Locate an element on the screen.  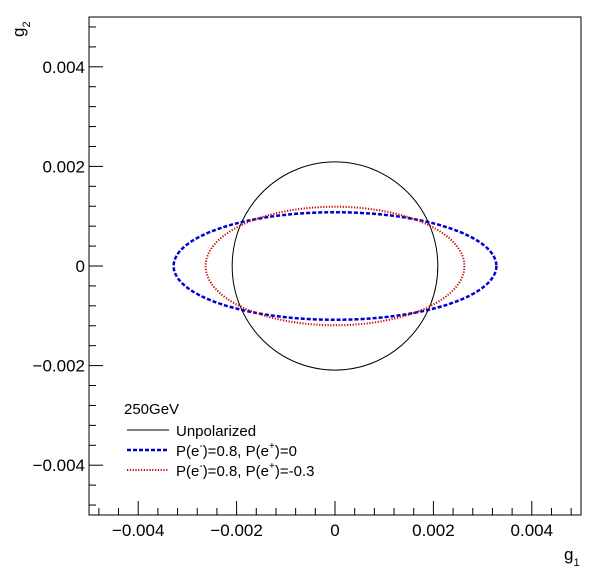
y-tick-label: 0.004 is located at coordinates (63, 67).